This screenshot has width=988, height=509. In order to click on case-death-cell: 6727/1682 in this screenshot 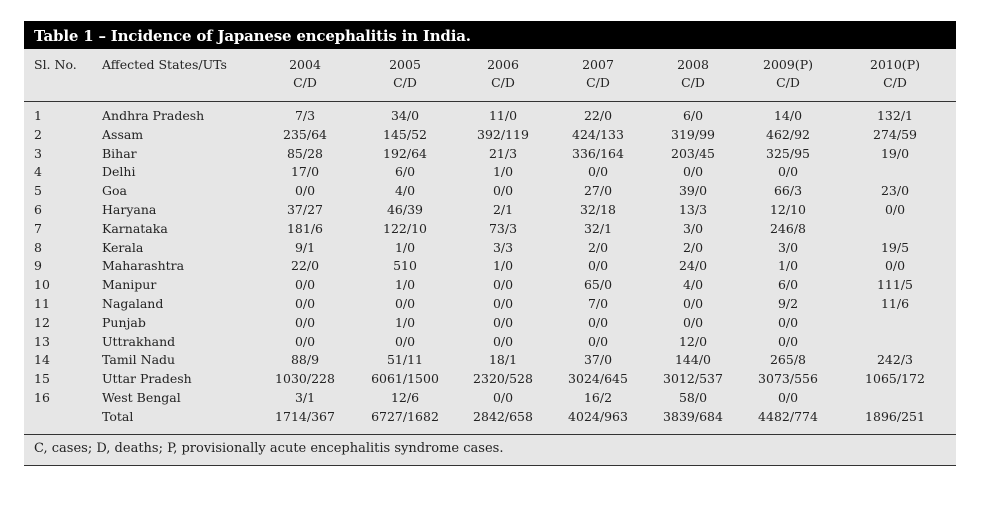, I will do `click(405, 416)`.